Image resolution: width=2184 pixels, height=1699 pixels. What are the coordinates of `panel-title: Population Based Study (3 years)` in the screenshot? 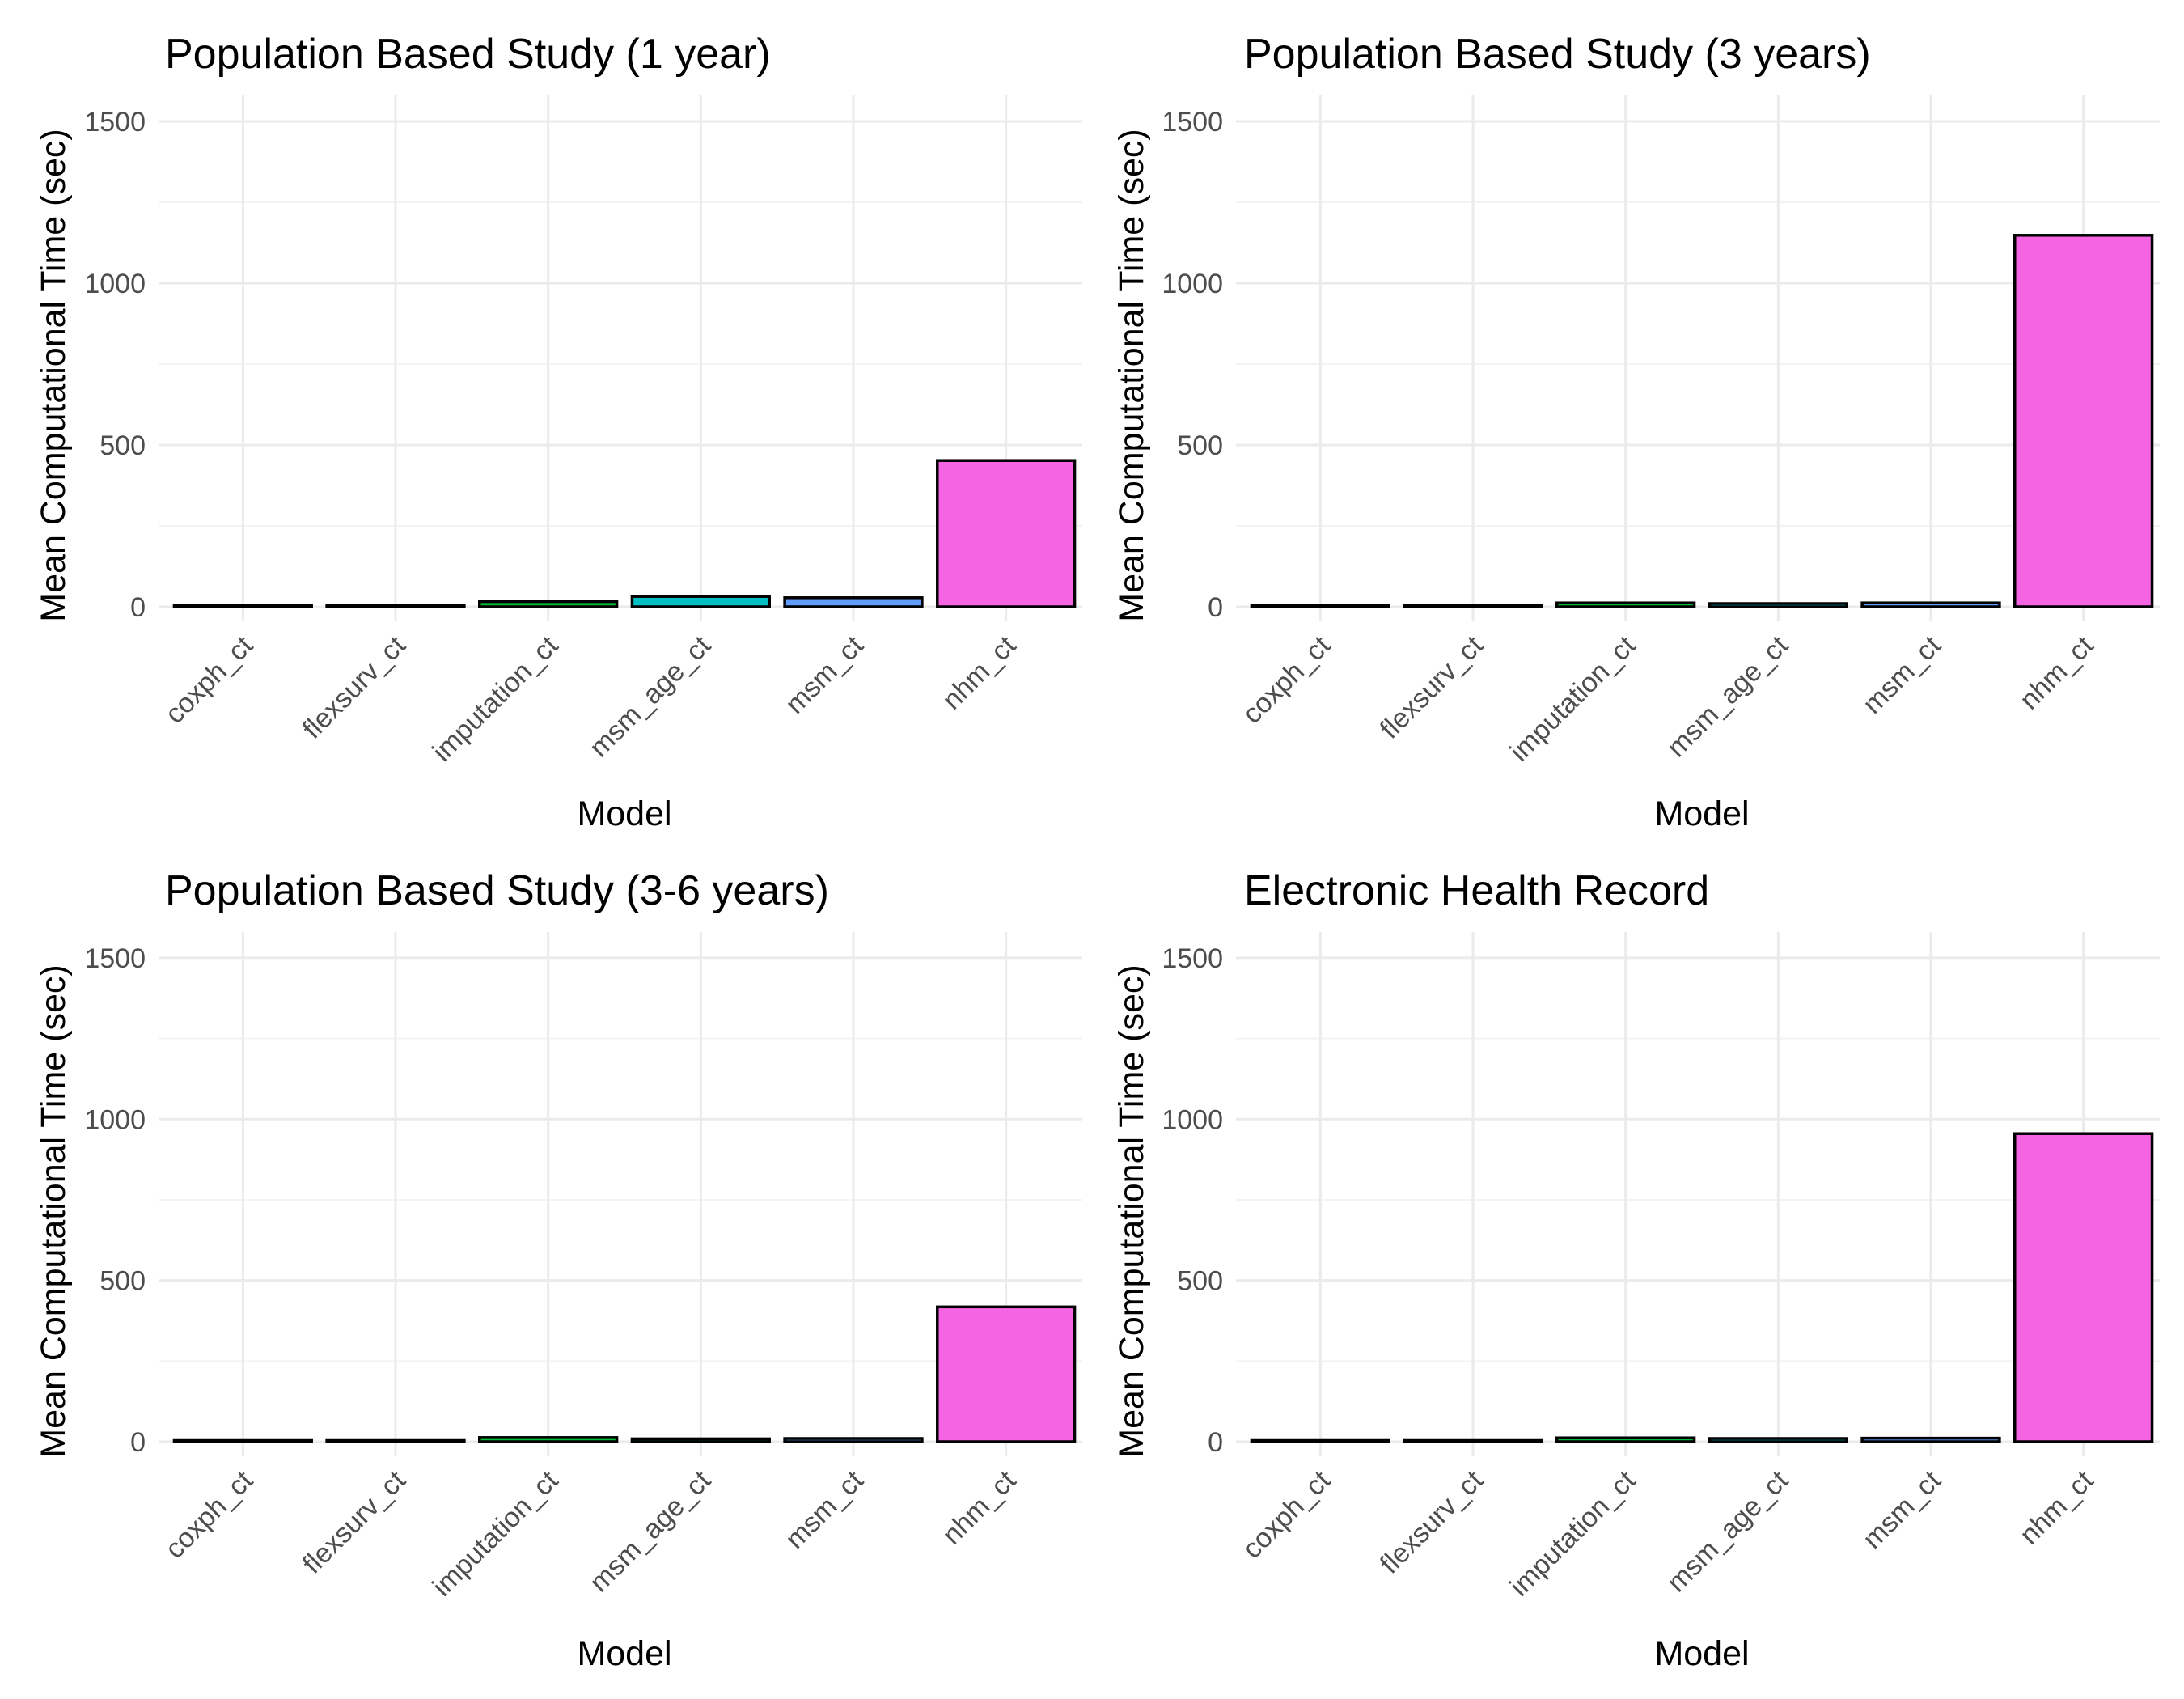 It's located at (1557, 55).